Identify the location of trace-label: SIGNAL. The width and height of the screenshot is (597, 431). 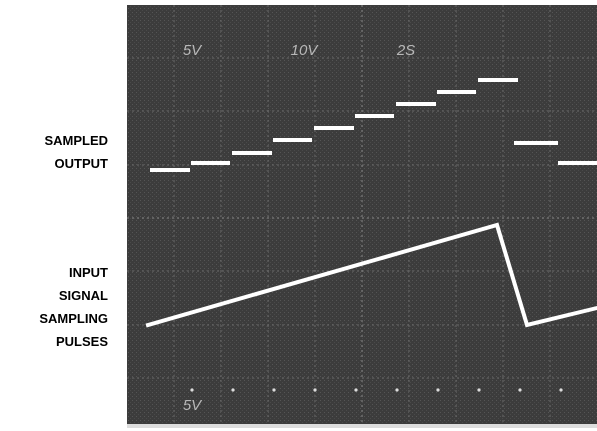
(83, 295).